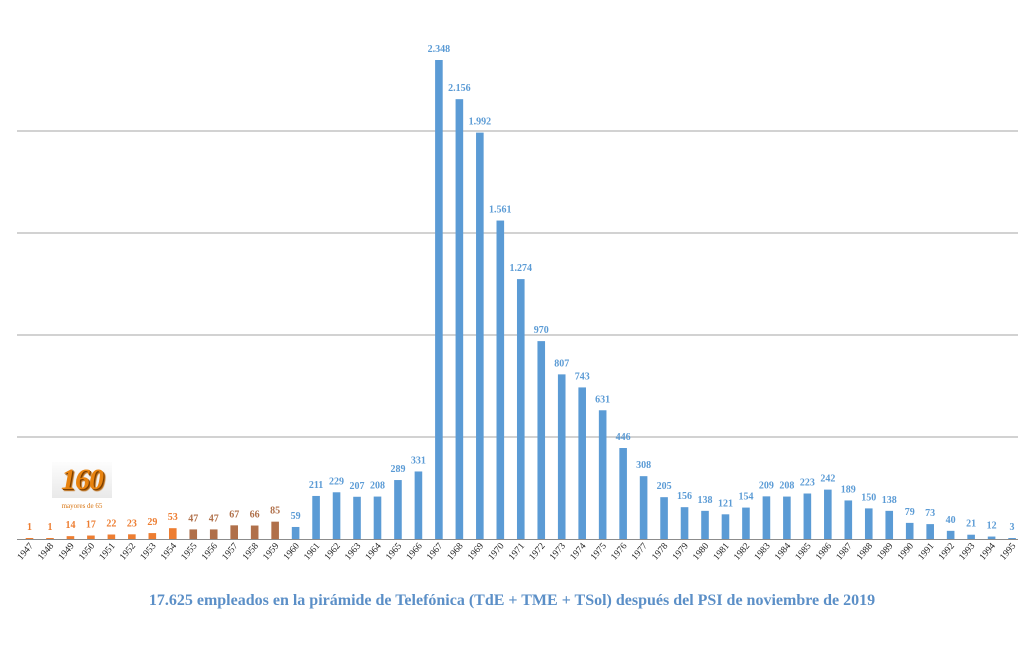 The height and width of the screenshot is (659, 1024). Describe the element at coordinates (910, 512) in the screenshot. I see `value-label-1990: 79` at that location.